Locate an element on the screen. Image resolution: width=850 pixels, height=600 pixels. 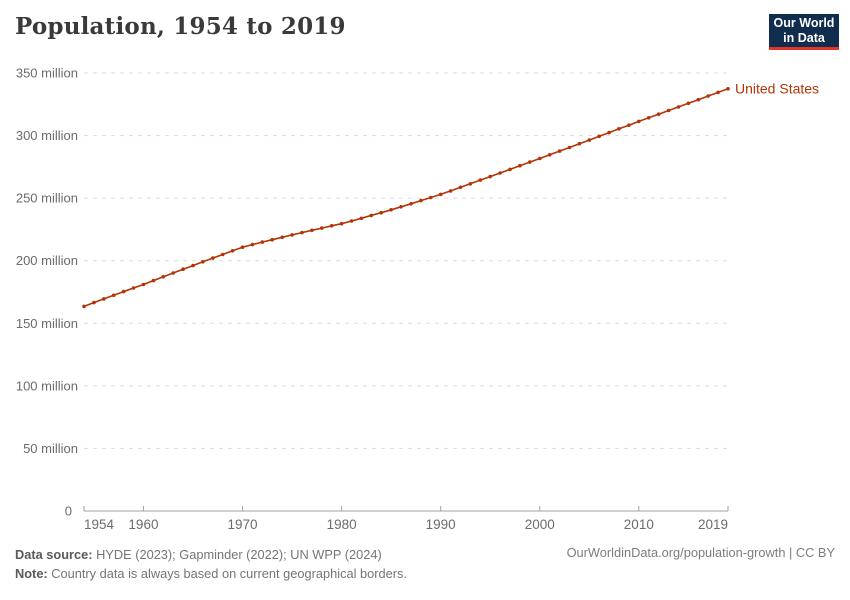
owid-logo-line2: in Data is located at coordinates (804, 37).